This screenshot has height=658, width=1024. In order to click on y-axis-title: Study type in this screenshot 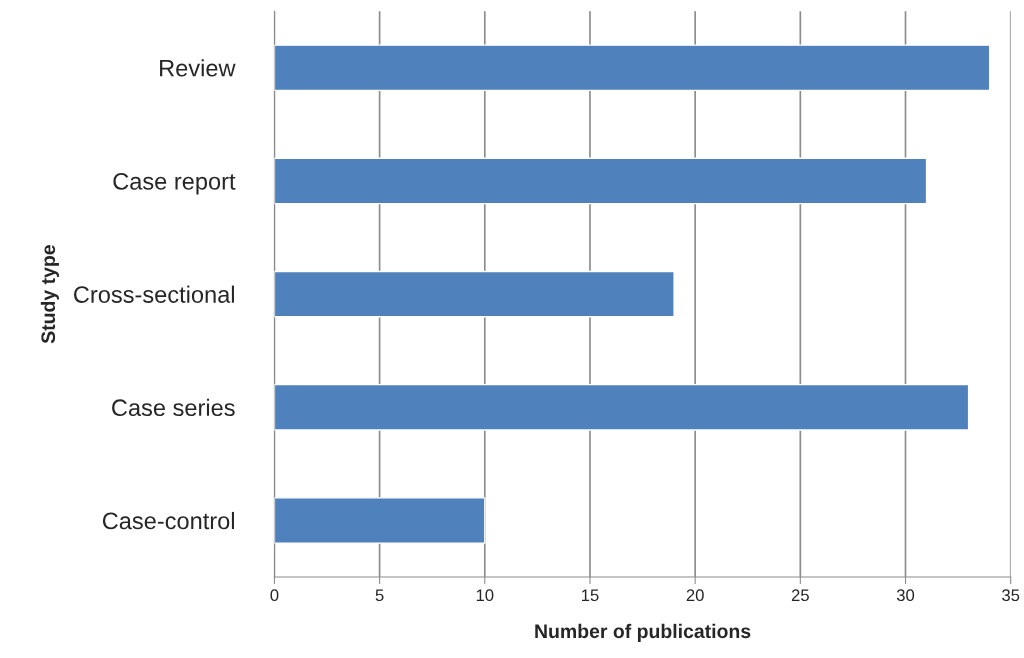, I will do `click(49, 294)`.